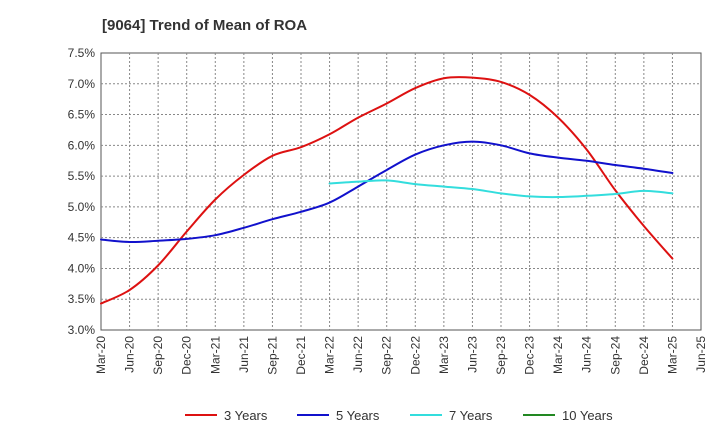  I want to click on x-tick-label: Dec-24, so click(644, 355).